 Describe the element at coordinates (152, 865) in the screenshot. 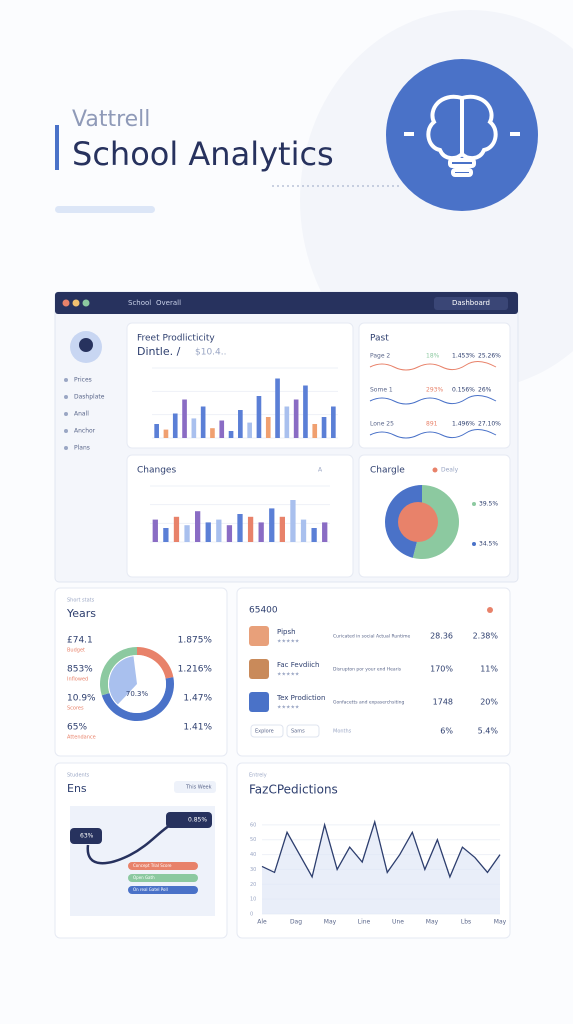

I see `pill-label: Concept Trial Score` at that location.